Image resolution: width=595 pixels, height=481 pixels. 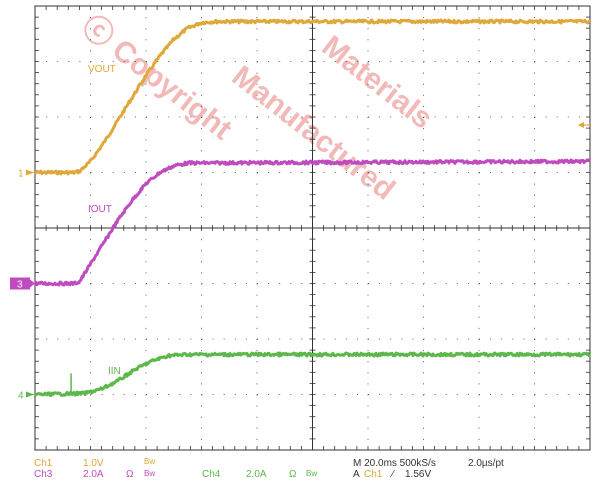 I want to click on trace-label-iout: IOUT, so click(x=100, y=209).